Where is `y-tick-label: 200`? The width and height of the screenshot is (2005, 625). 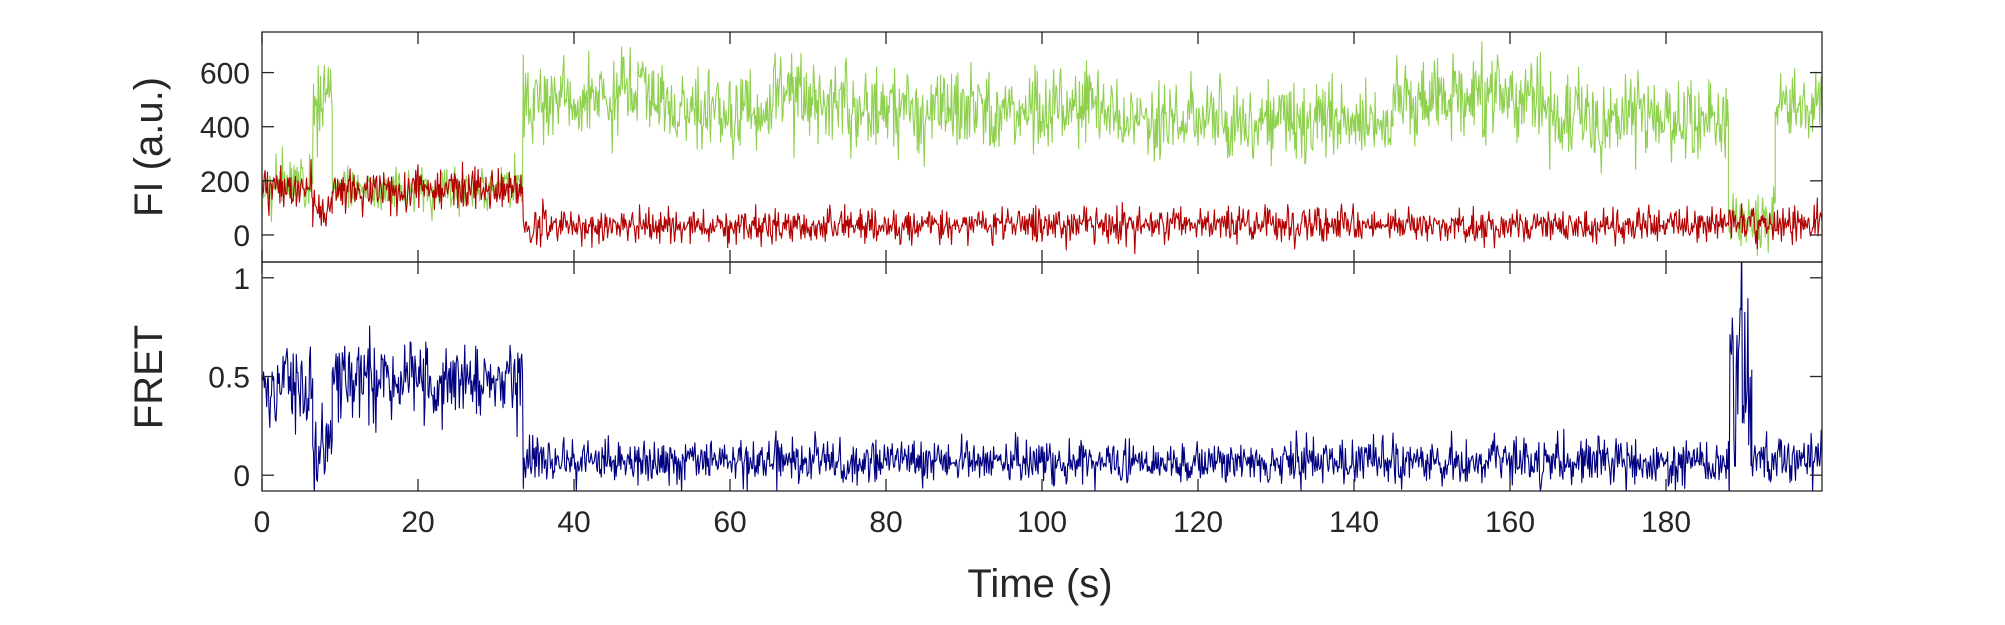 y-tick-label: 200 is located at coordinates (225, 182).